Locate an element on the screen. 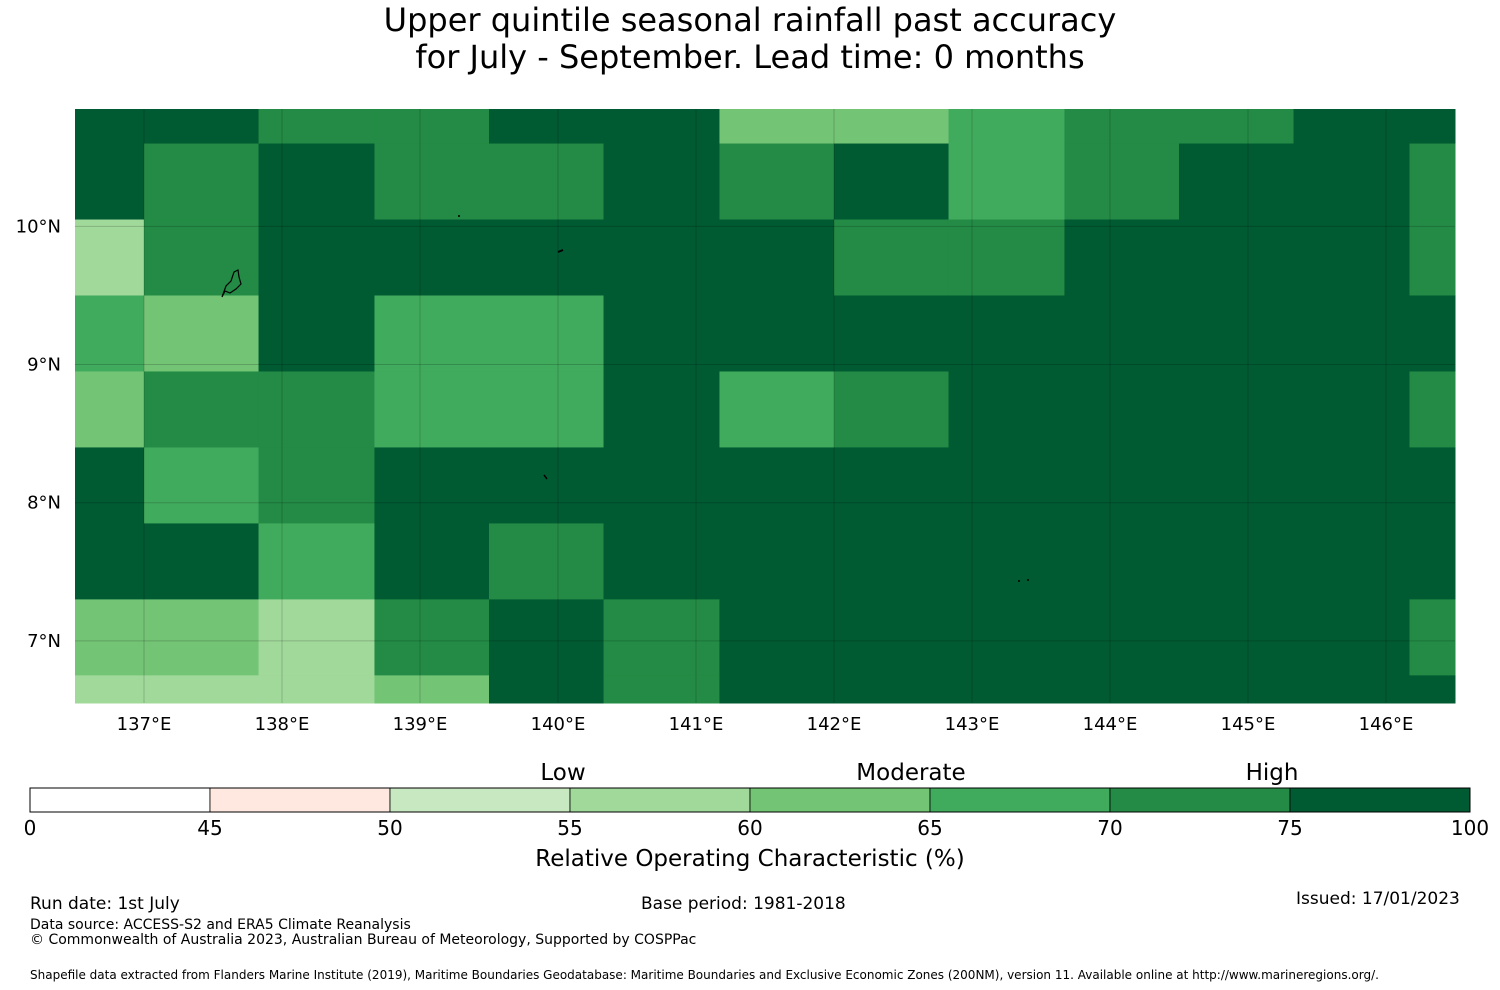 The image size is (1500, 990). x-tick-label: 143°E is located at coordinates (972, 724).